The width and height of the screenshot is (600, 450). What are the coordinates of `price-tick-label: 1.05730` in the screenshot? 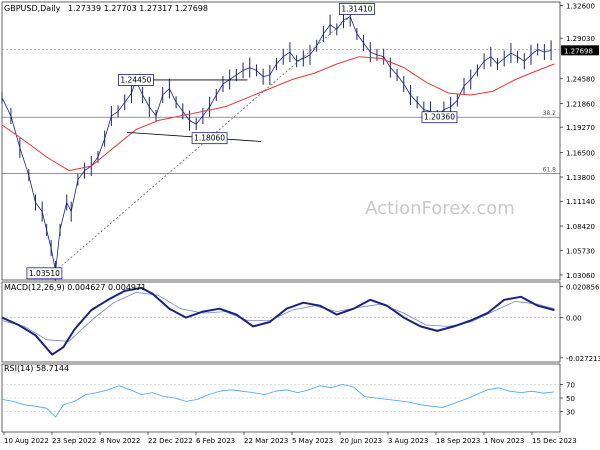 It's located at (580, 252).